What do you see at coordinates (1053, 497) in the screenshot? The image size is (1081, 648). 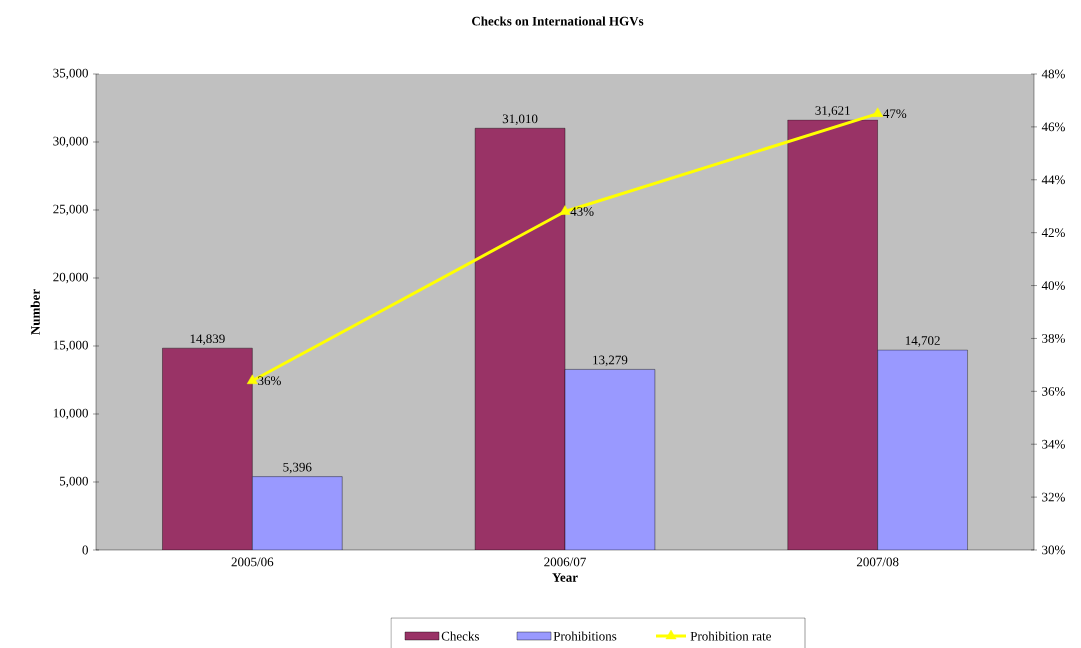 I see `y2-tick-label: 32%` at bounding box center [1053, 497].